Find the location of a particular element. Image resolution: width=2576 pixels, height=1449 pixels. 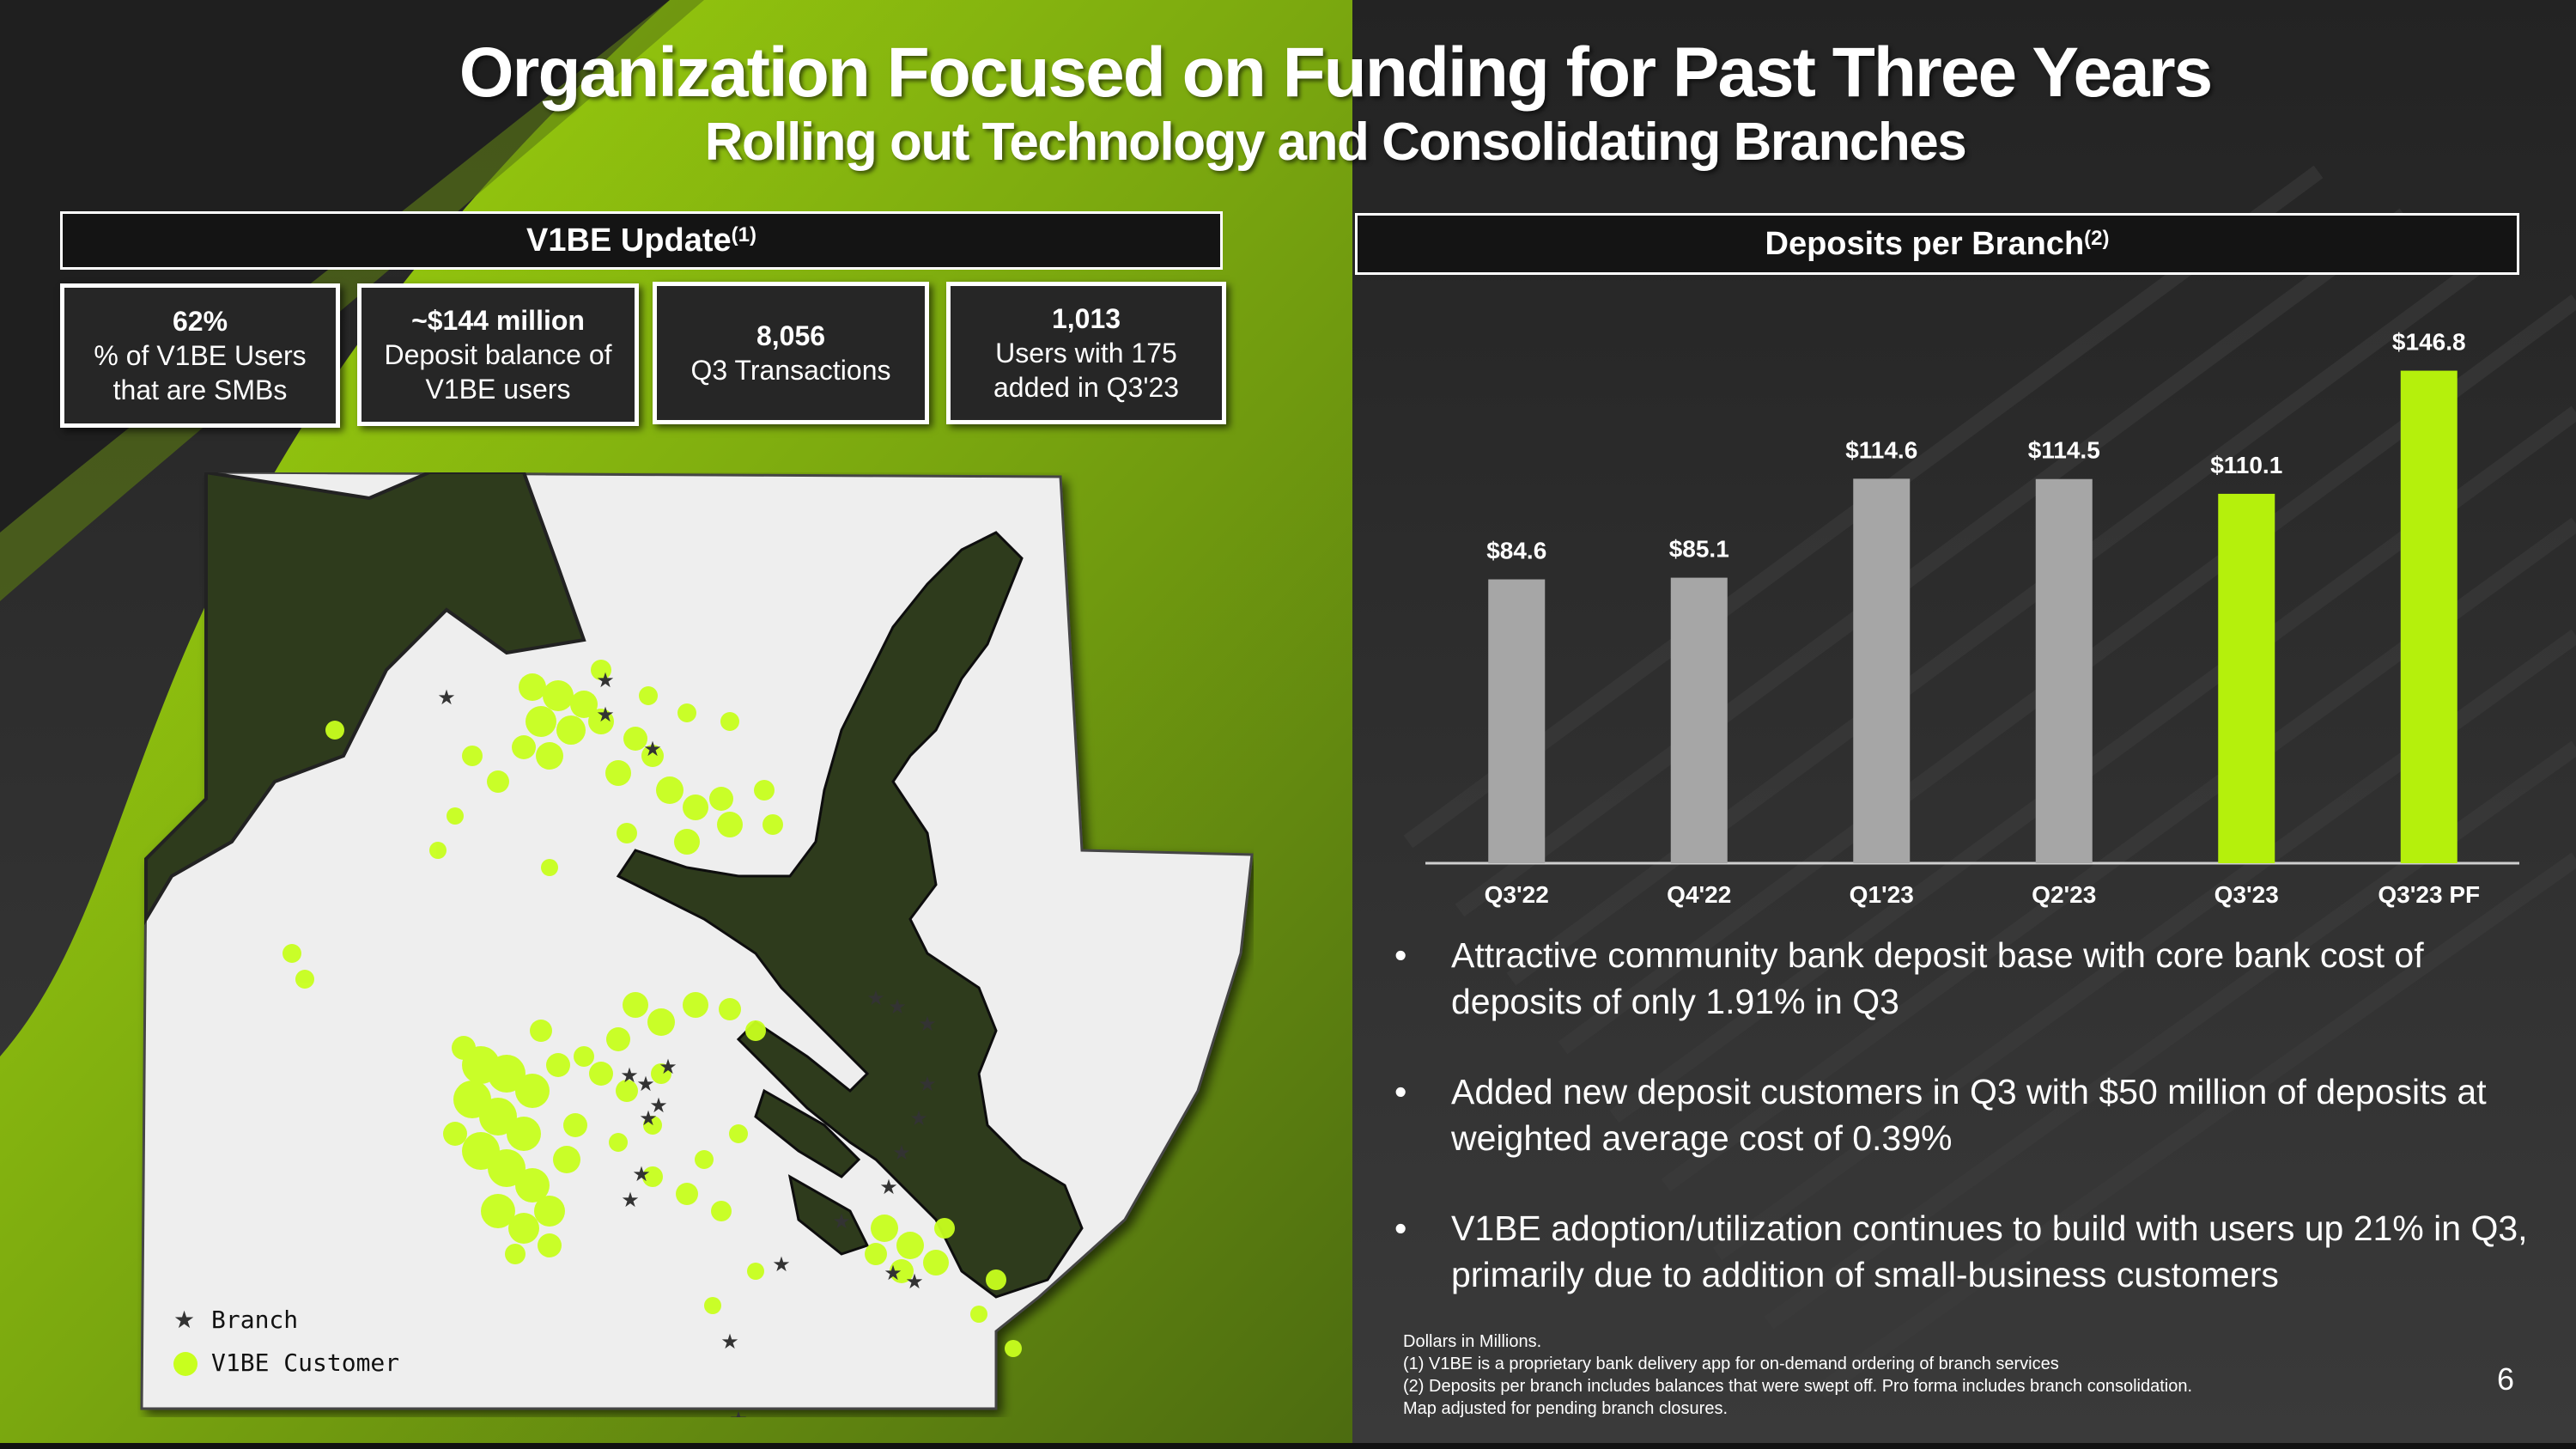

stat-label: added in Q3'23 is located at coordinates (1086, 387).